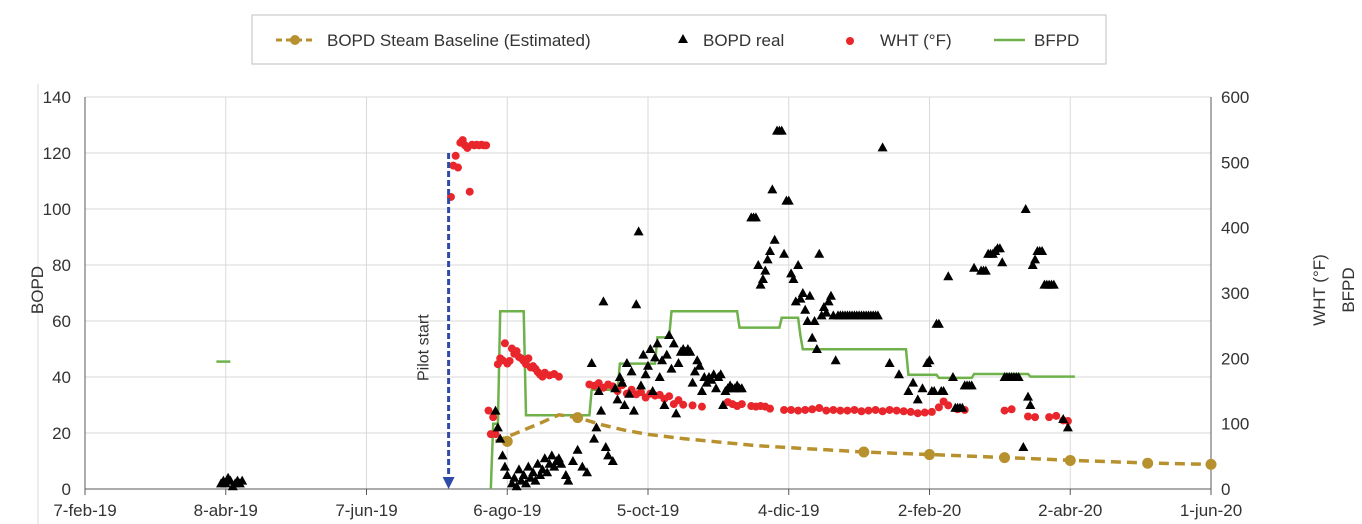 The image size is (1362, 524). What do you see at coordinates (1235, 293) in the screenshot?
I see `y-right-tick-label: 300` at bounding box center [1235, 293].